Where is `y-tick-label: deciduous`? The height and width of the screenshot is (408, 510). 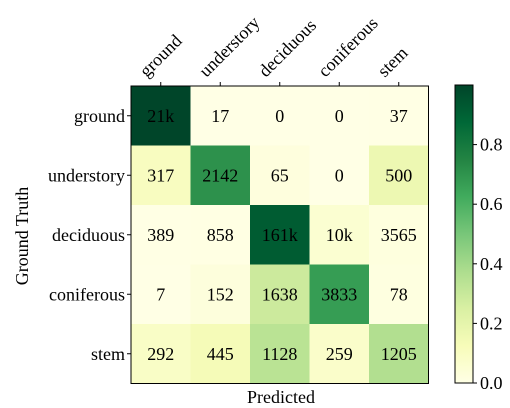
y-tick-label: deciduous is located at coordinates (88, 235).